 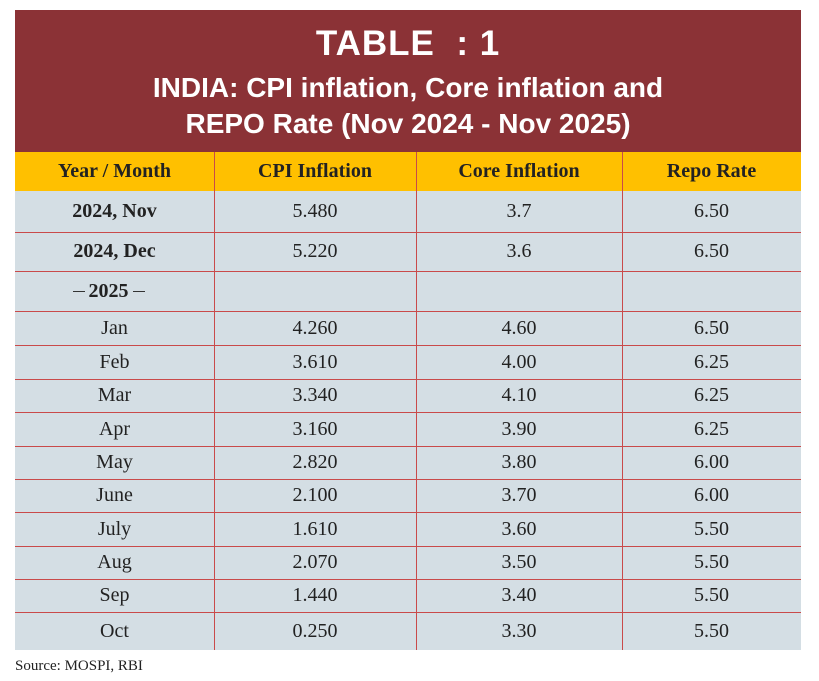 What do you see at coordinates (519, 361) in the screenshot?
I see `value-cell: 4.00` at bounding box center [519, 361].